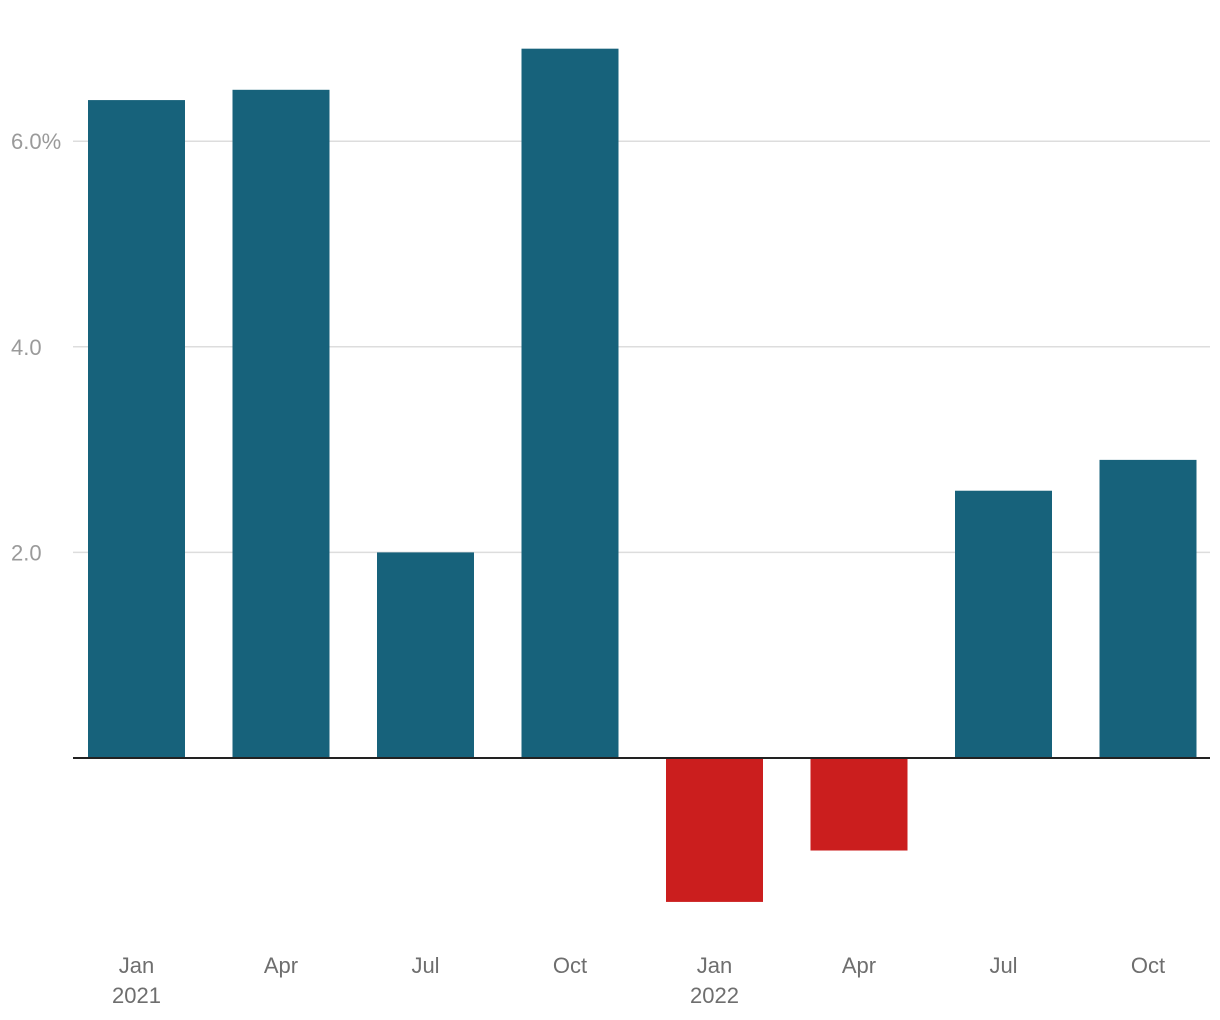 Image resolution: width=1220 pixels, height=1020 pixels. What do you see at coordinates (136, 995) in the screenshot?
I see `x-tick-label-year: 2021` at bounding box center [136, 995].